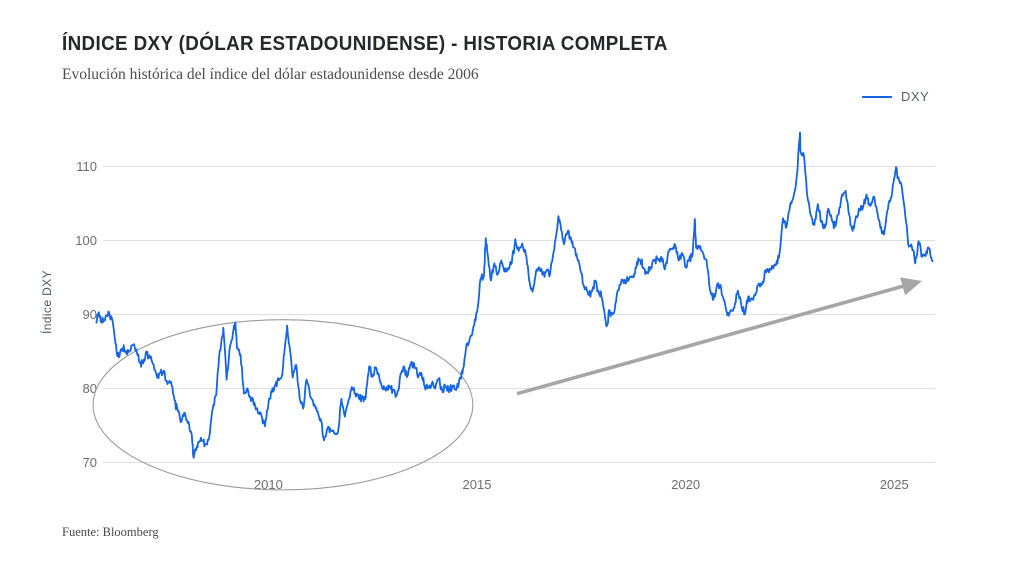  What do you see at coordinates (90, 314) in the screenshot?
I see `y-tick-label: 90` at bounding box center [90, 314].